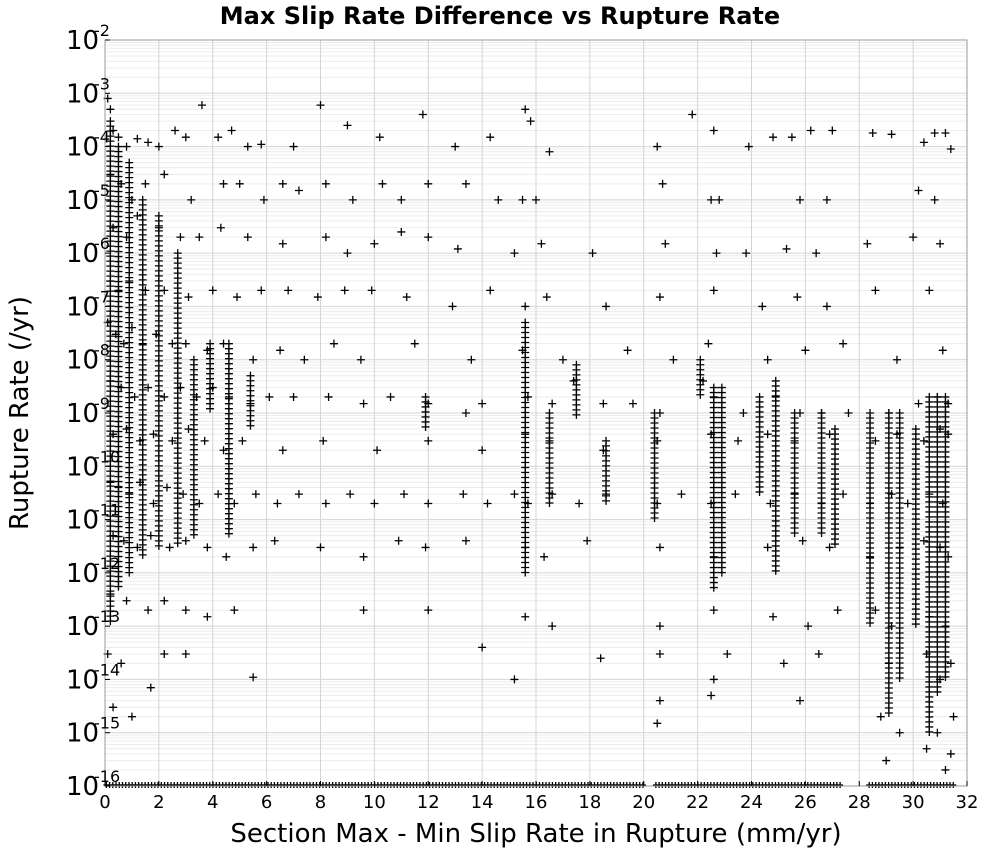 This screenshot has height=850, width=1000. Describe the element at coordinates (500, 16) in the screenshot. I see `chart-title: Max Slip Rate Difference vs Rupture Rate` at that location.